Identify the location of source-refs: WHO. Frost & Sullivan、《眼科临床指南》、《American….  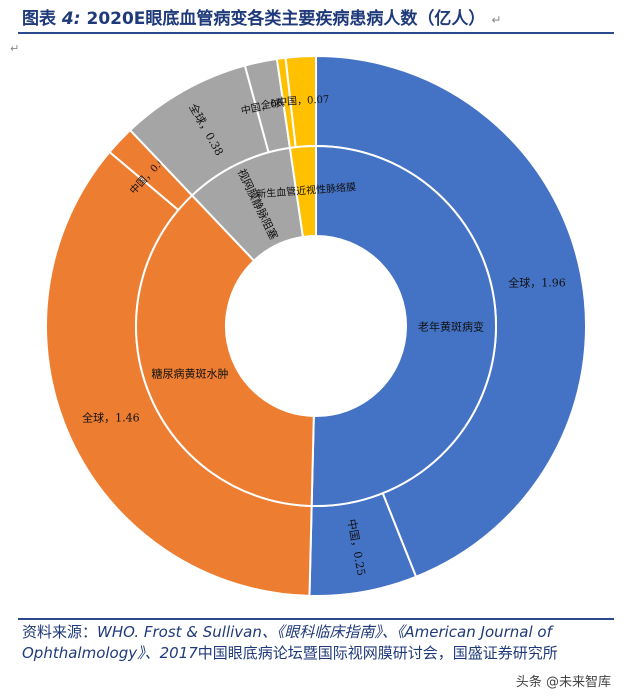
(287, 642).